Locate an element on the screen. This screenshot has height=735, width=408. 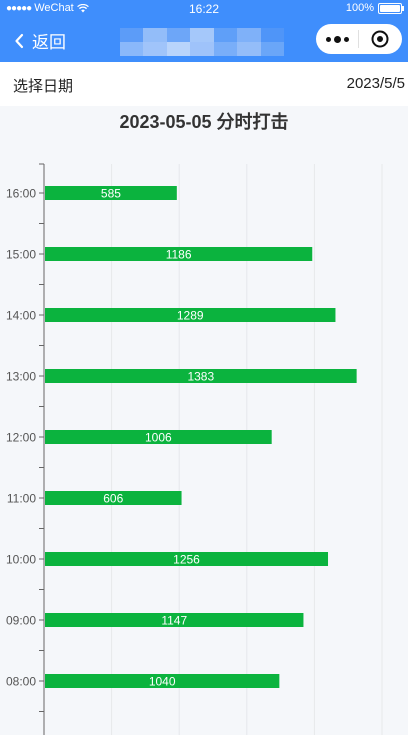
back-label: 返回 is located at coordinates (49, 42).